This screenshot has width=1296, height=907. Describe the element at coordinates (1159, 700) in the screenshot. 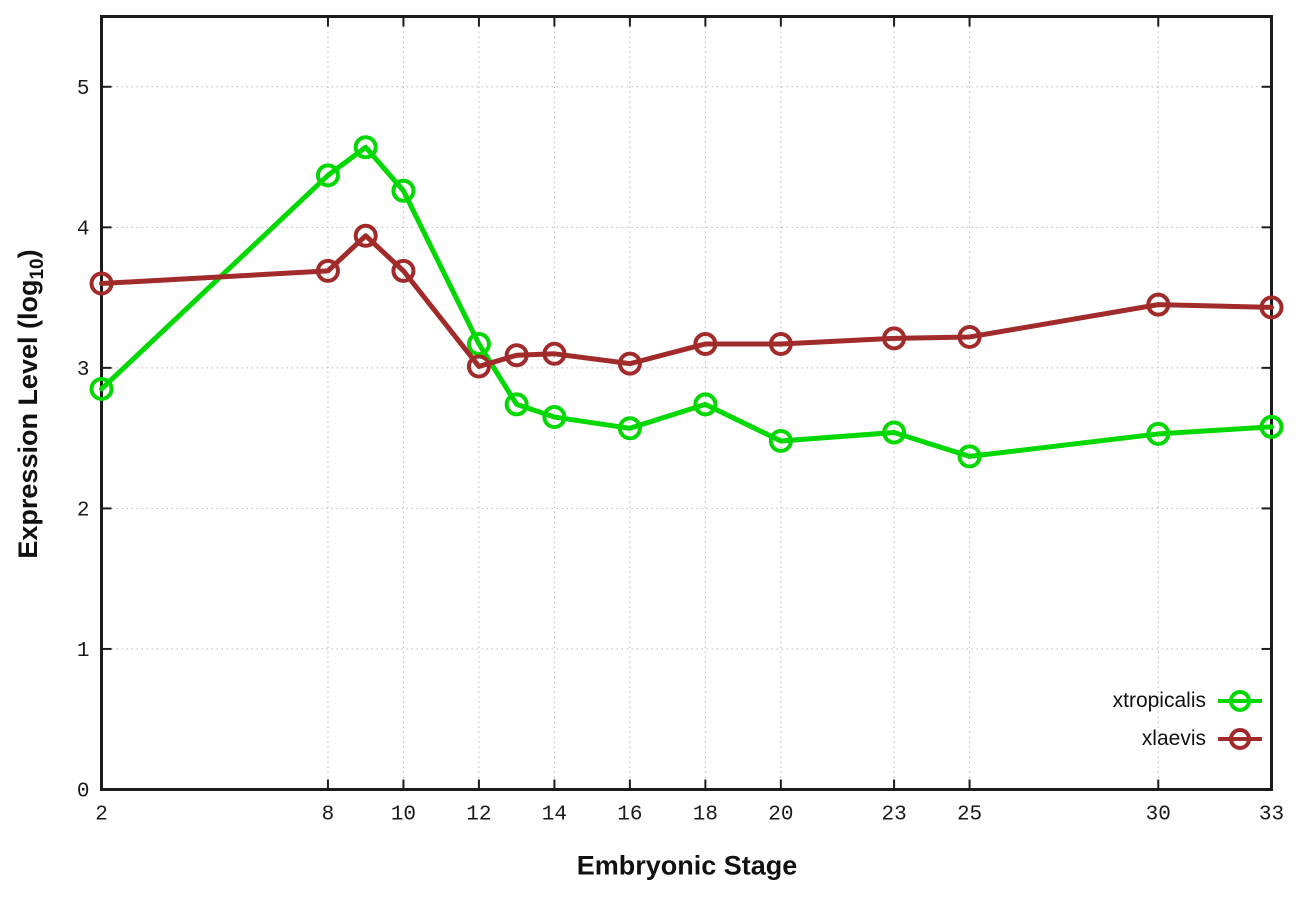

I see `legend-label: xtropicalis` at that location.